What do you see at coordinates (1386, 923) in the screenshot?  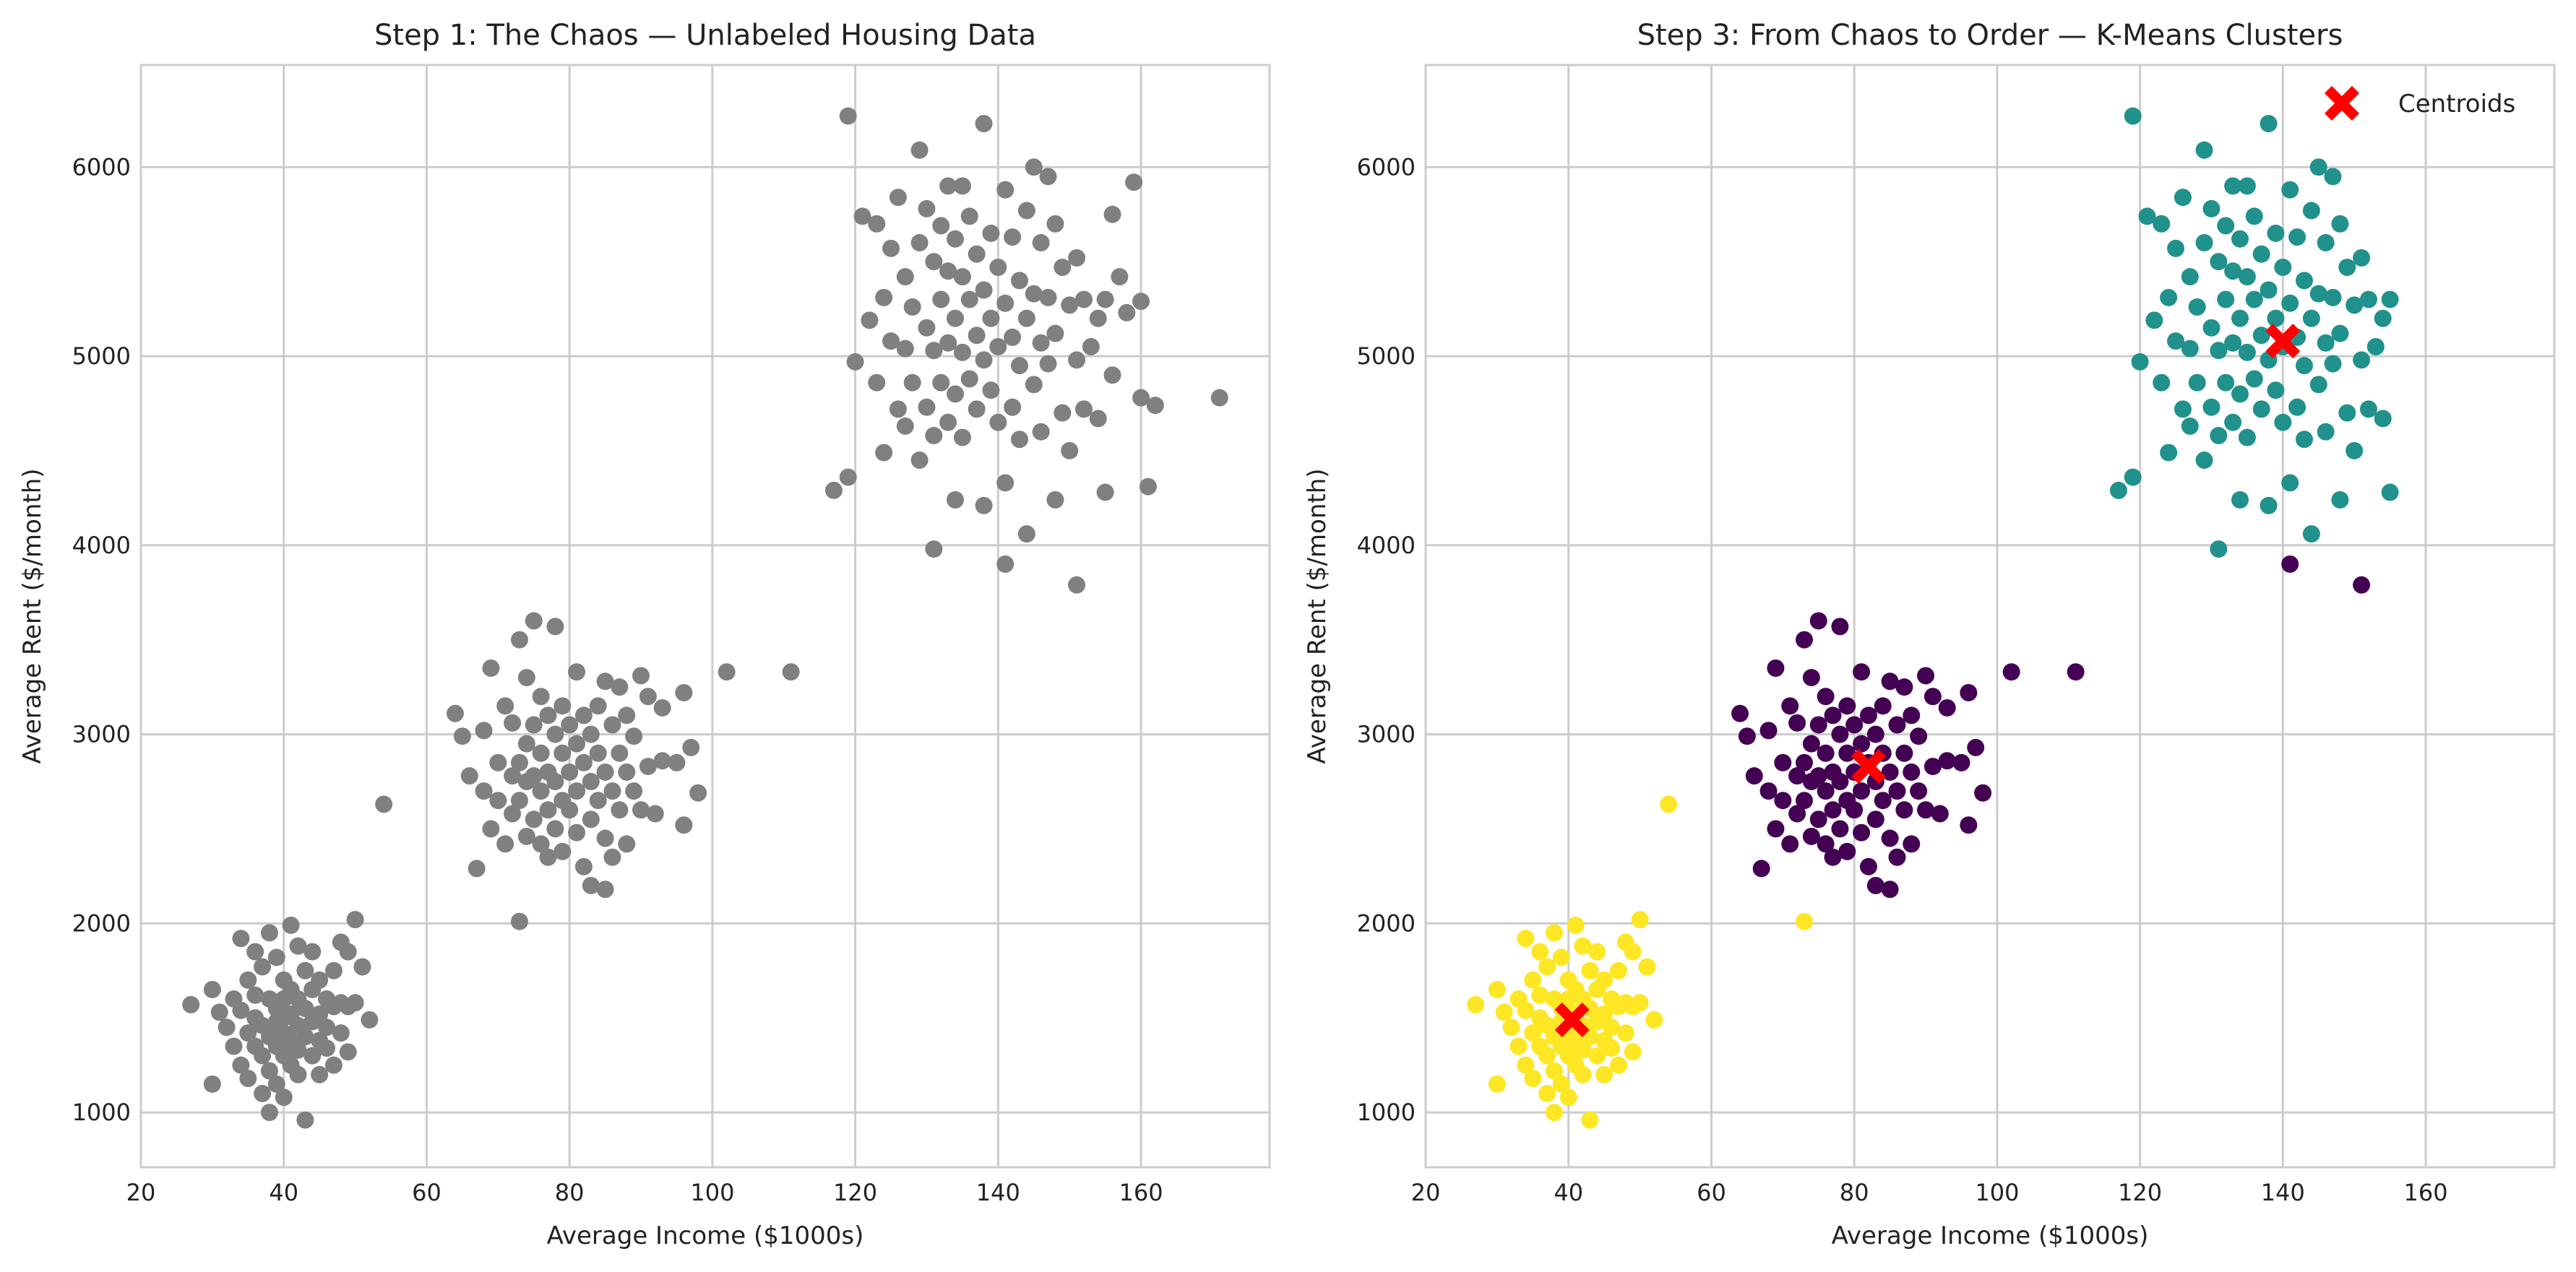 I see `y-tick-label: 2000` at bounding box center [1386, 923].